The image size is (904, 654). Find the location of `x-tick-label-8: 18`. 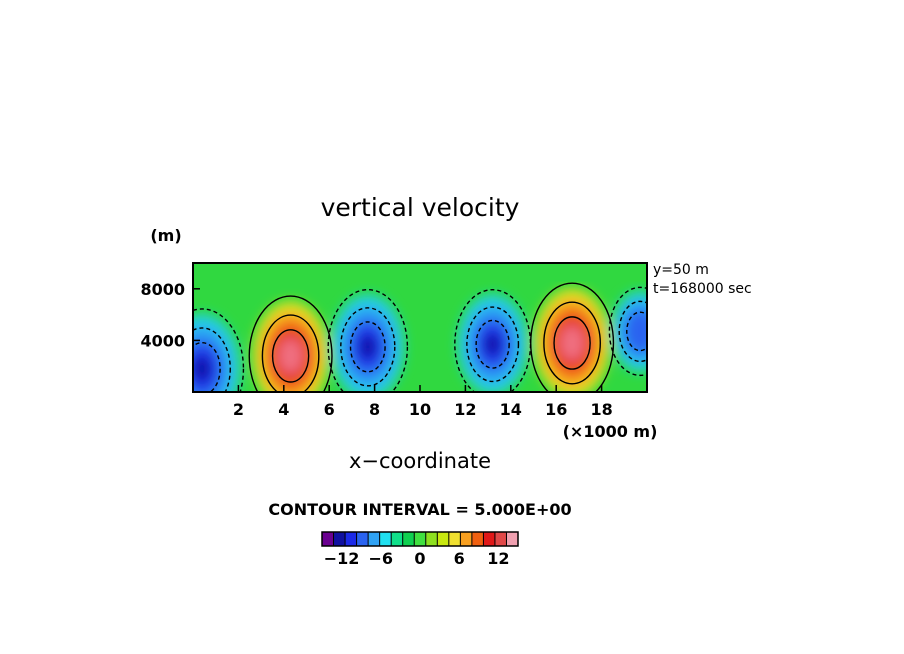

x-tick-label-8: 18 is located at coordinates (601, 409).